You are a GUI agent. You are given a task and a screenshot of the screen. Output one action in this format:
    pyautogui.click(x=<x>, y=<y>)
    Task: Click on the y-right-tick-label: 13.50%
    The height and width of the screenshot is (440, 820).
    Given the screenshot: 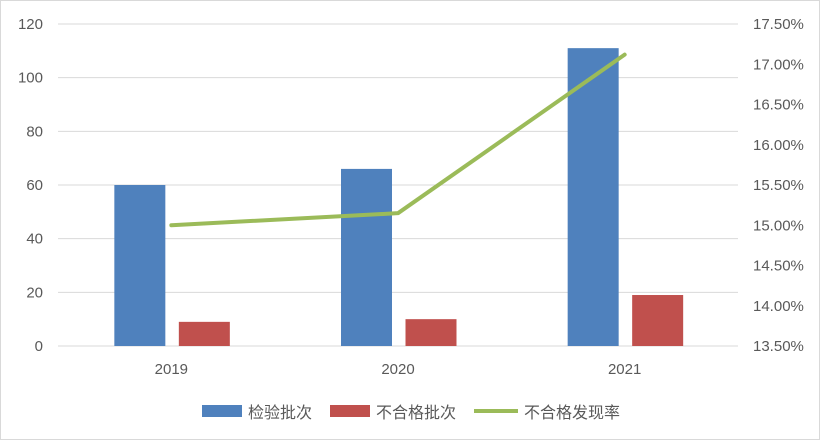 What is the action you would take?
    pyautogui.click(x=778, y=346)
    